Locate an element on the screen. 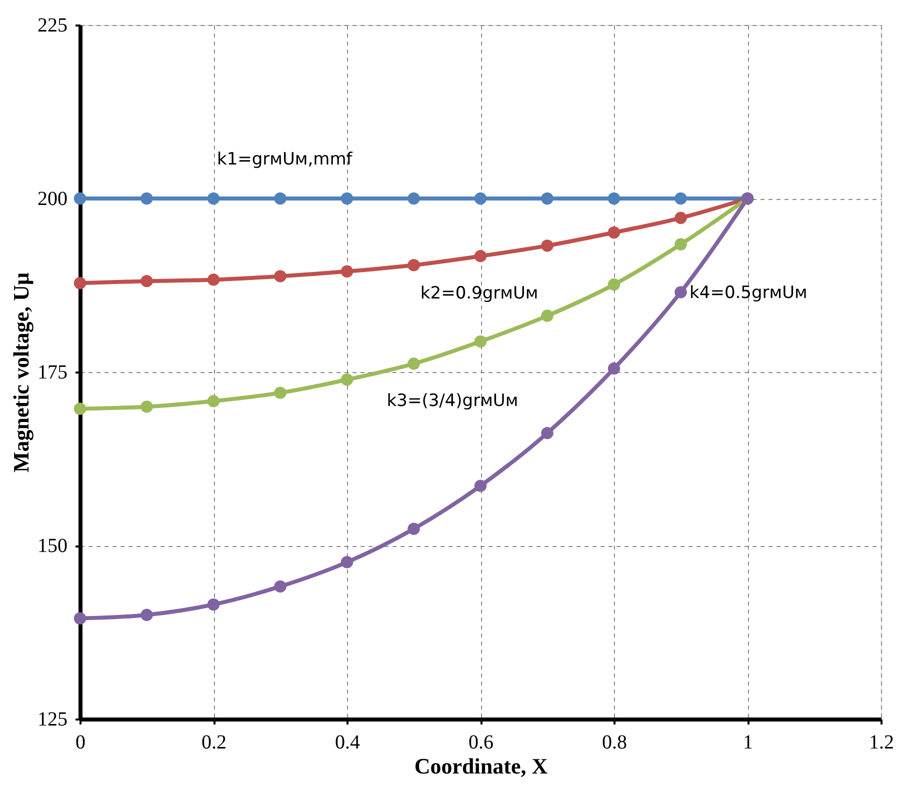  x-axis-title: Coordinate, X is located at coordinates (481, 766).